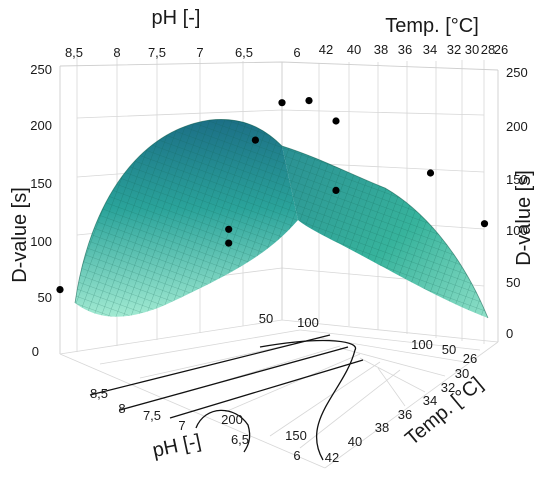 The height and width of the screenshot is (480, 550). I want to click on temp-tick-bottom: 40, so click(355, 441).